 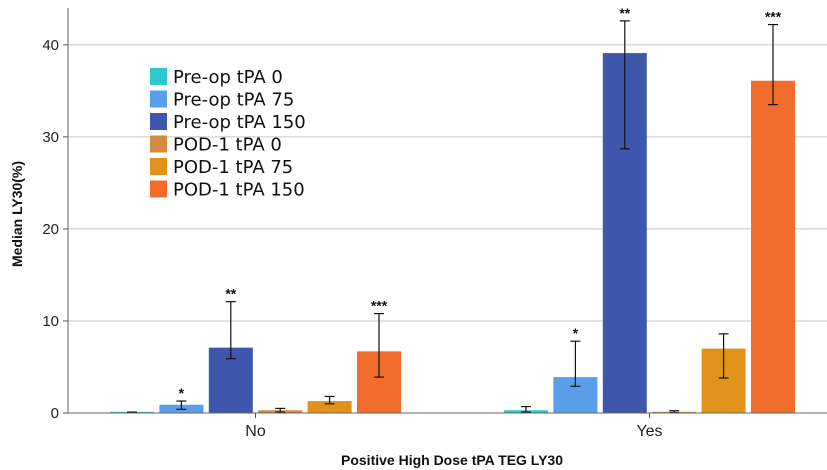 I want to click on x-axis-title: Positive High Dose tPA TEG LY30, so click(x=452, y=460).